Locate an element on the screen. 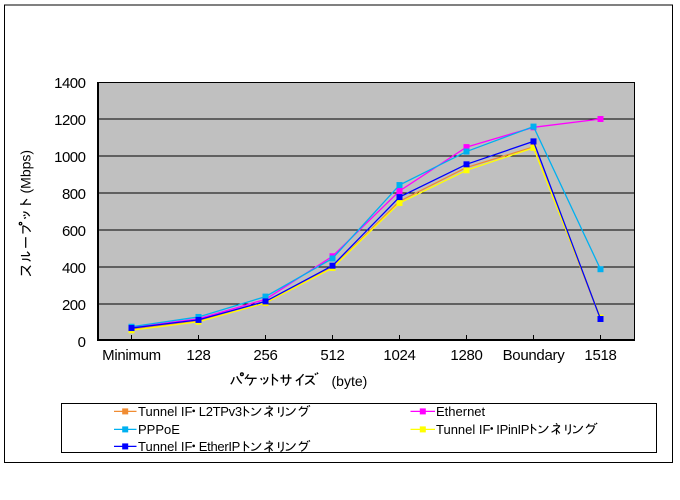  svg-text: 1280 is located at coordinates (466, 355).